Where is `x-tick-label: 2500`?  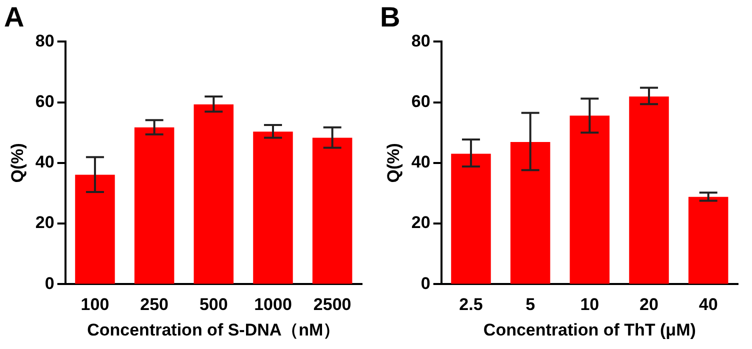
x-tick-label: 2500 is located at coordinates (332, 304).